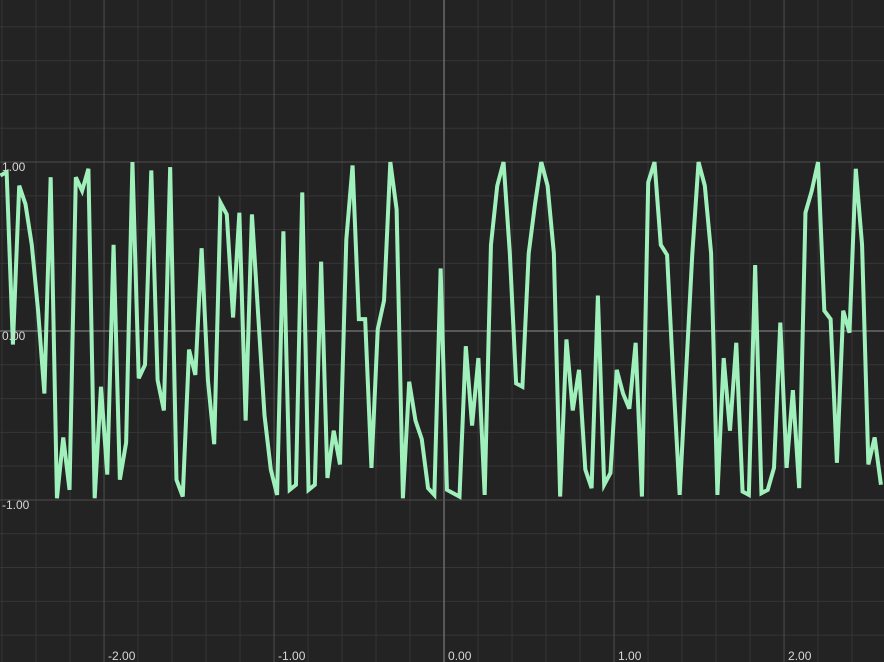 The width and height of the screenshot is (884, 662). What do you see at coordinates (14, 167) in the screenshot?
I see `y-tick-label: 1.00` at bounding box center [14, 167].